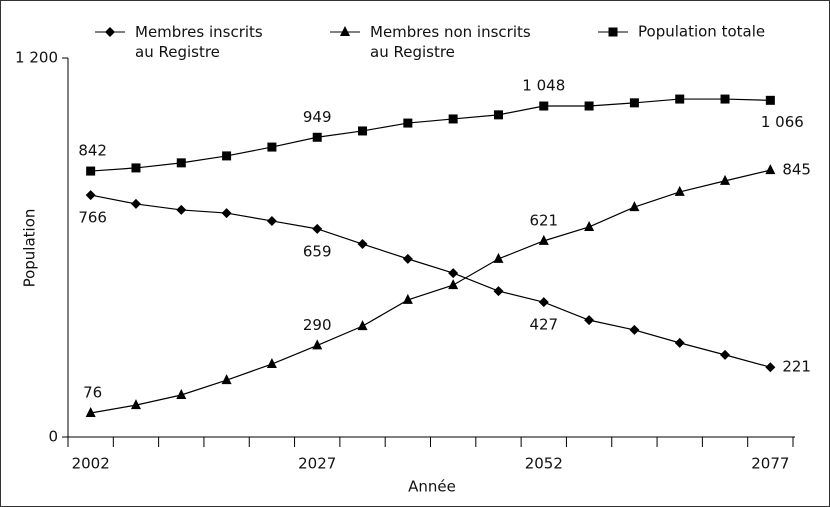 The image size is (830, 507). Describe the element at coordinates (317, 325) in the screenshot. I see `data-label: 290` at that location.